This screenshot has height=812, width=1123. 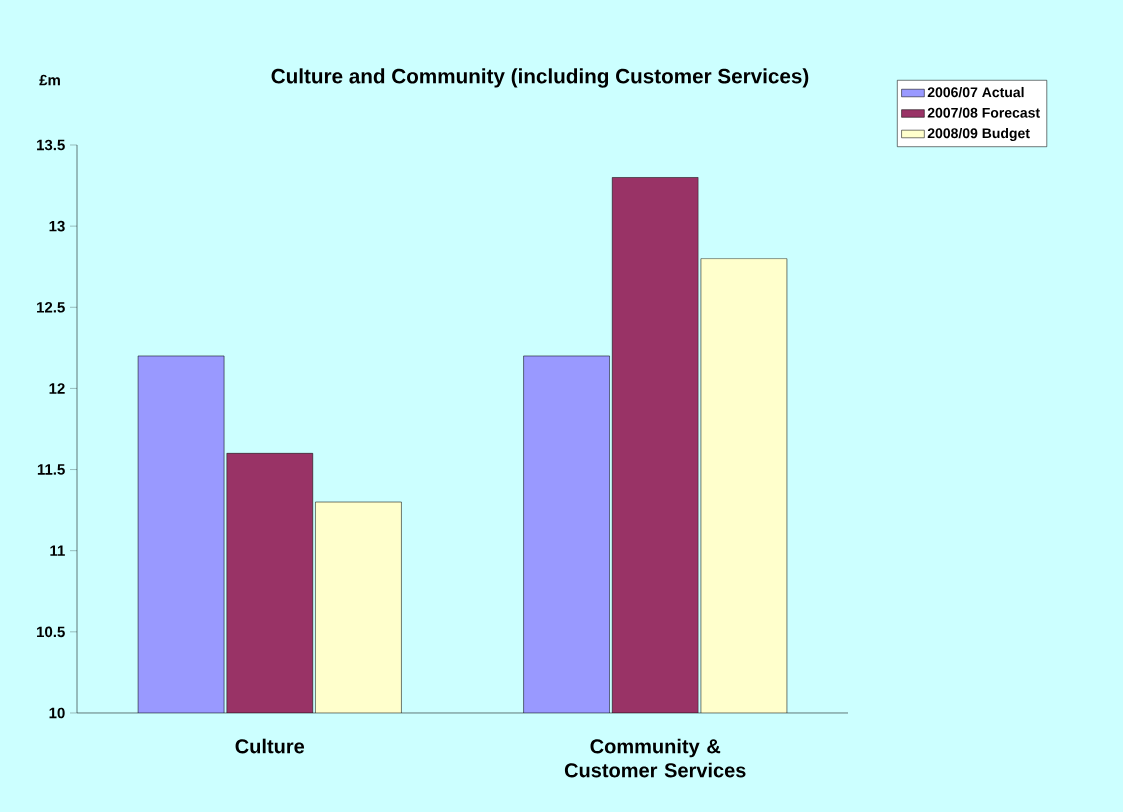 I want to click on y-tick-label: 13, so click(x=57, y=226).